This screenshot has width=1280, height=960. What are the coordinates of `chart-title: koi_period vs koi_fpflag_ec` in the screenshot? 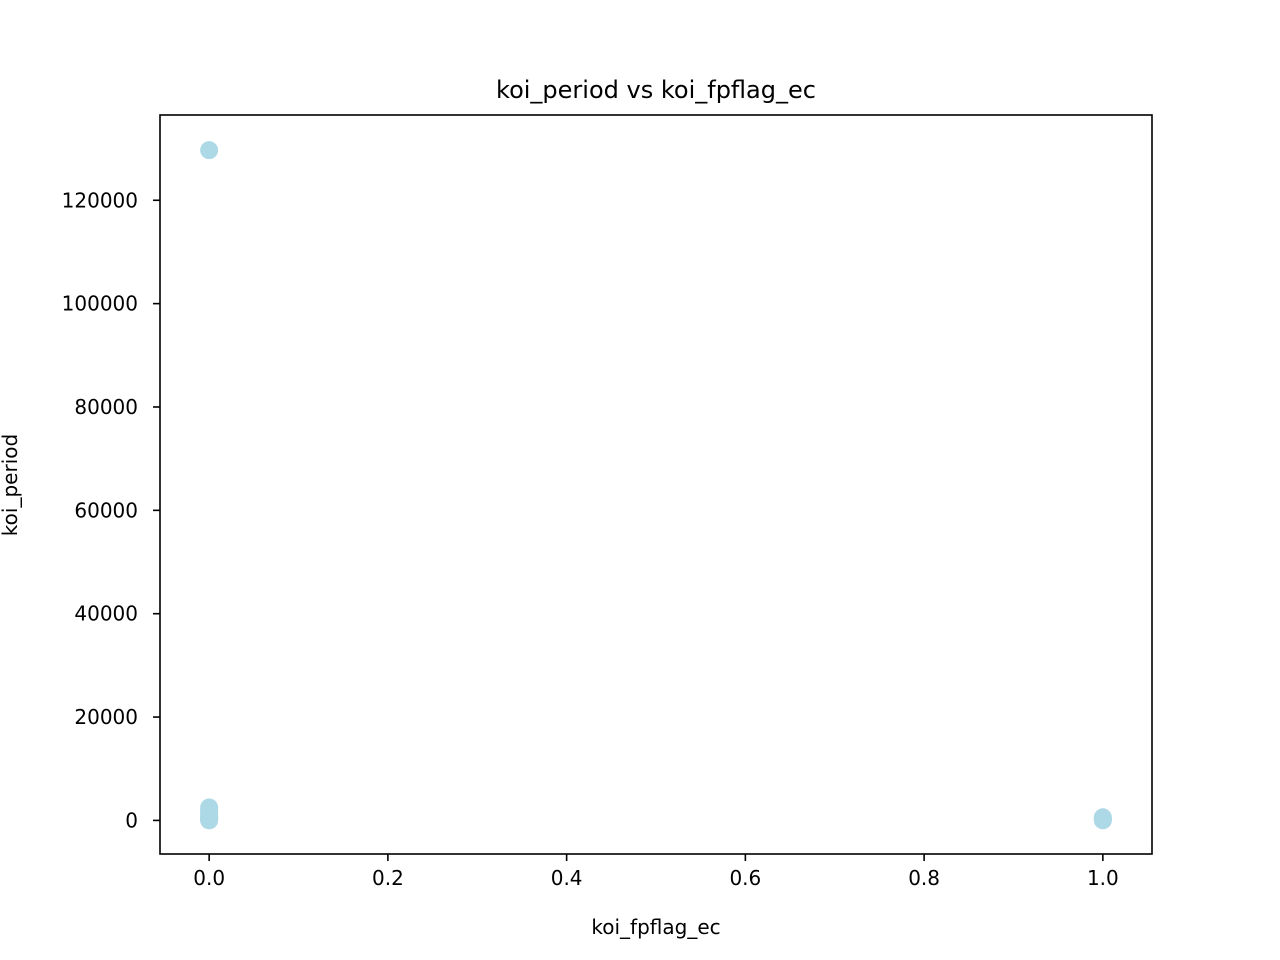 It's located at (656, 90).